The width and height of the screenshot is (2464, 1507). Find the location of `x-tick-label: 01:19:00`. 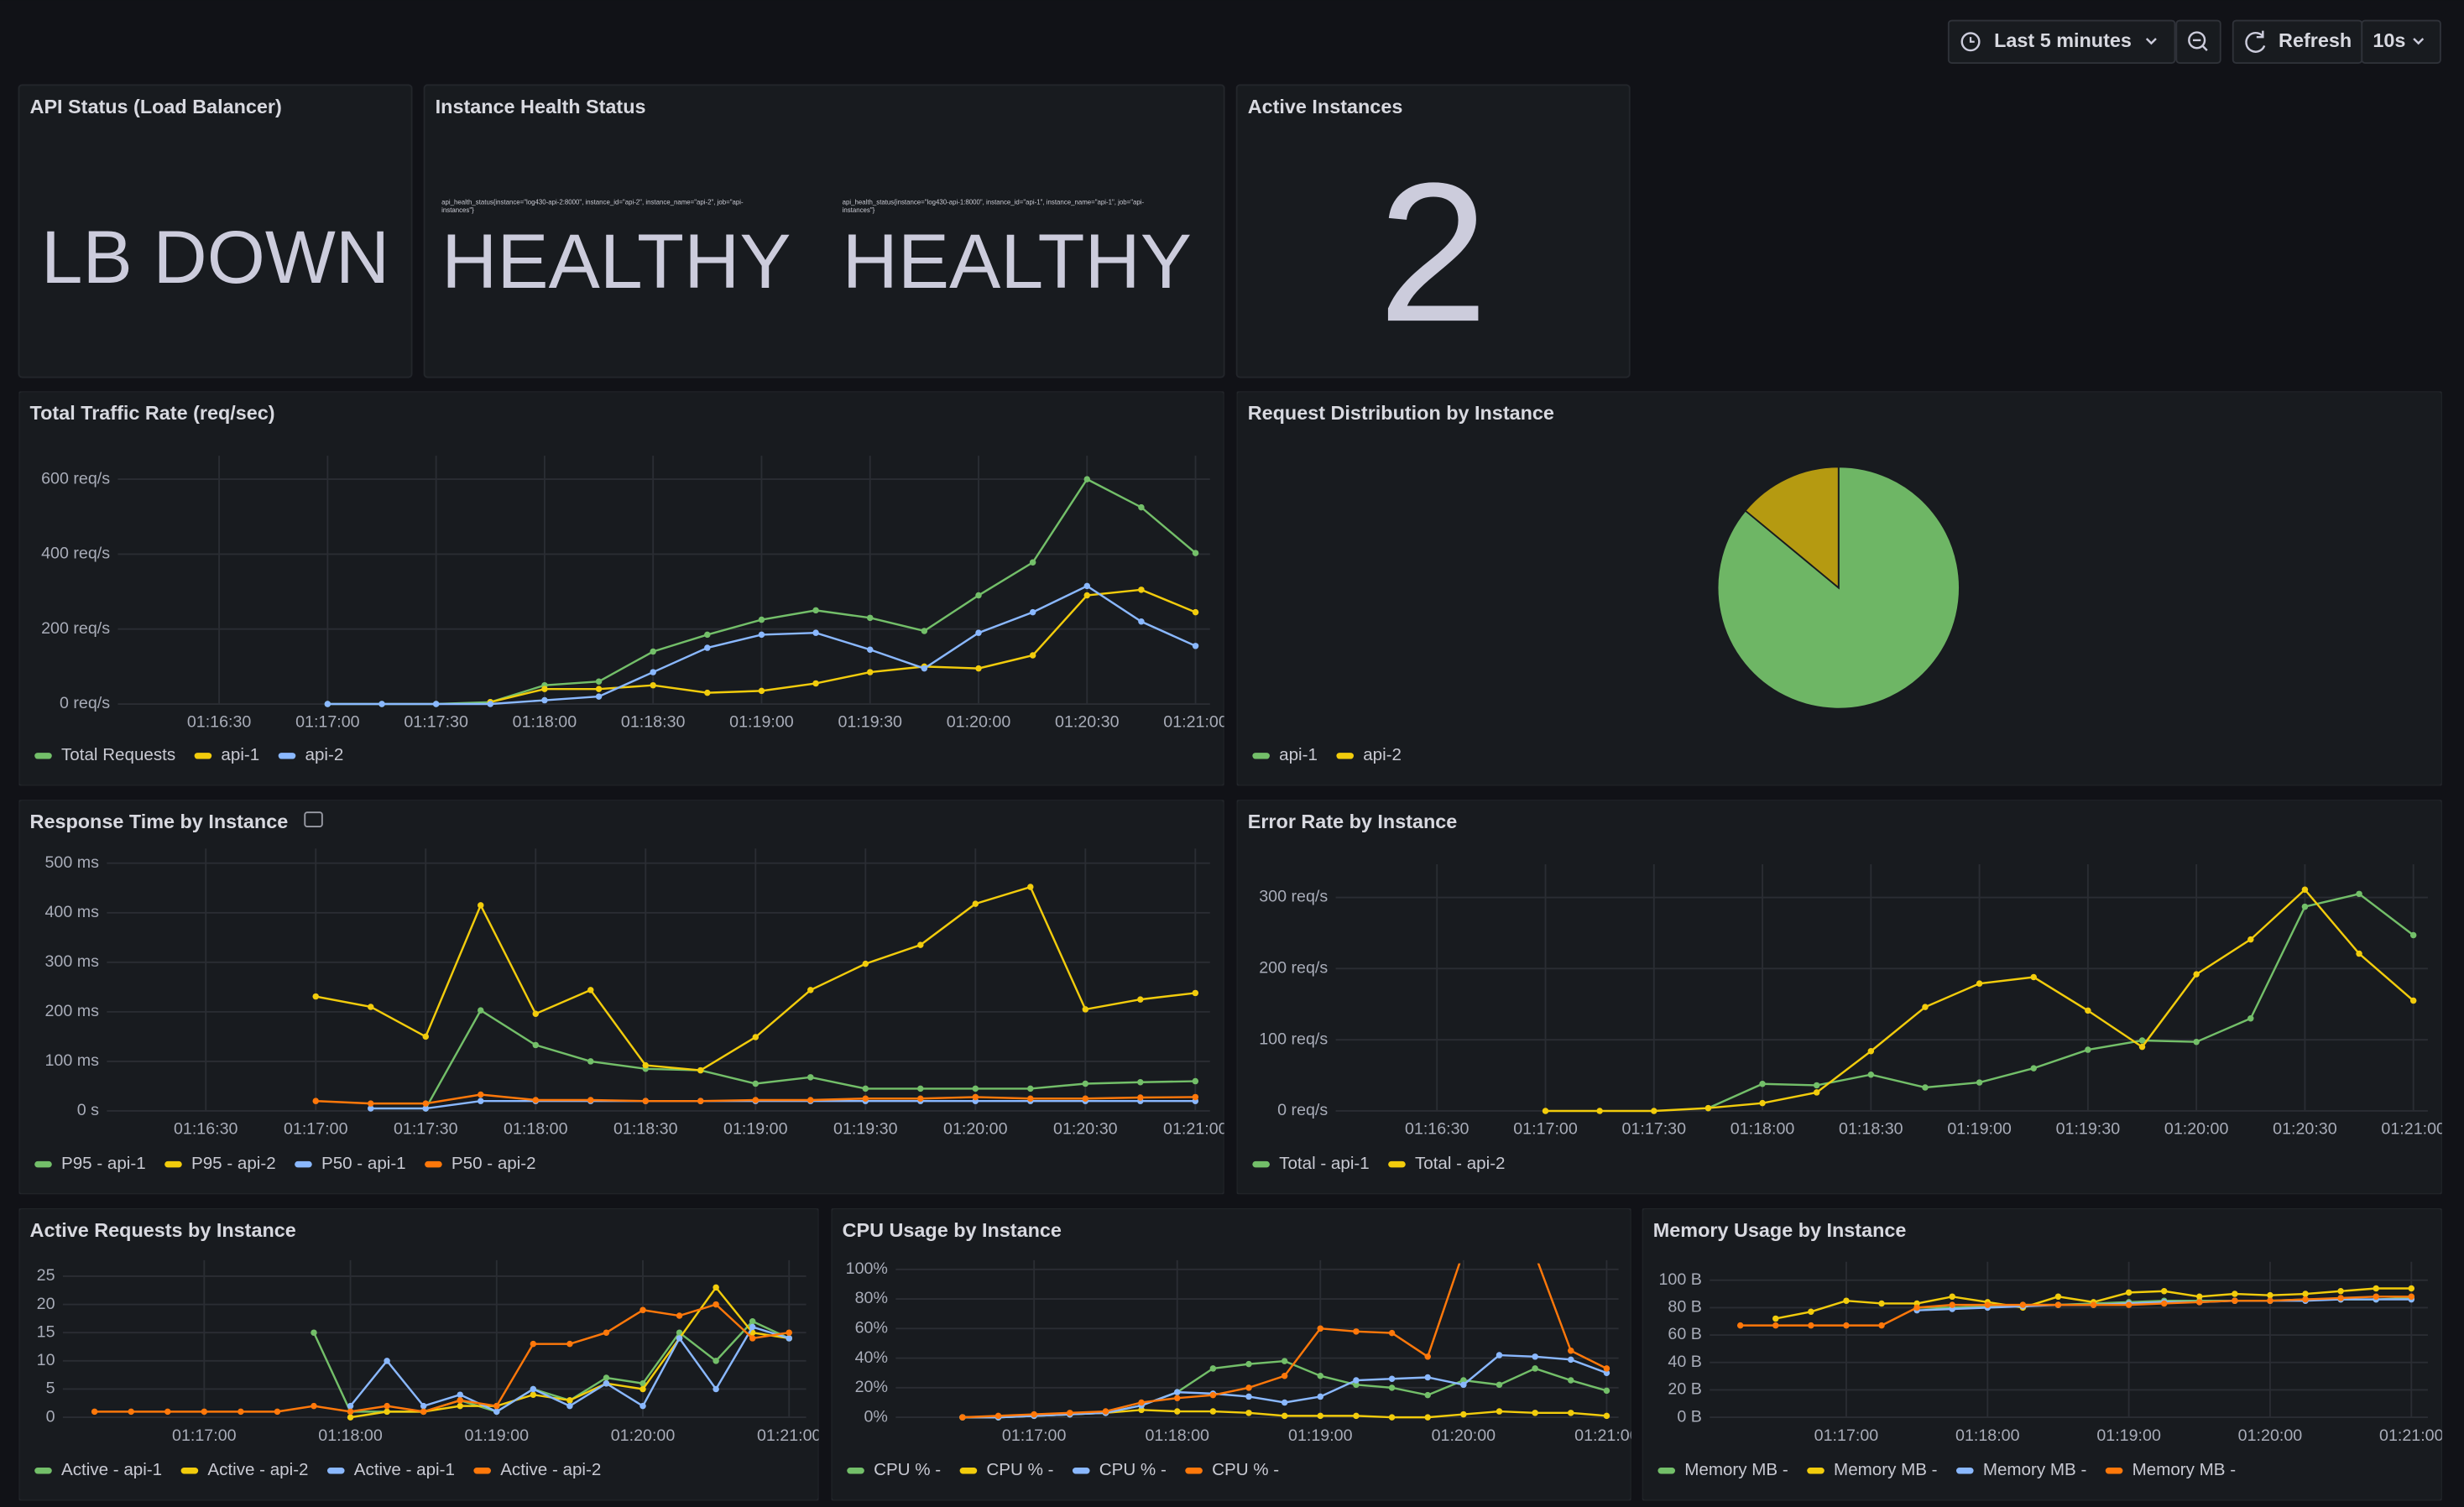

x-tick-label: 01:19:00 is located at coordinates (1320, 1435).